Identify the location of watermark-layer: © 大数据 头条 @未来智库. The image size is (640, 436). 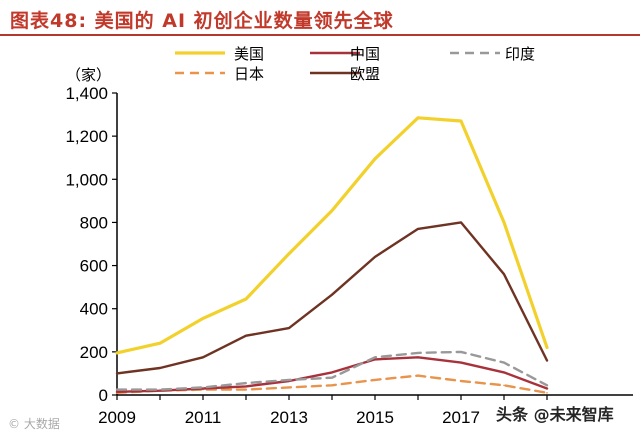
(311, 418).